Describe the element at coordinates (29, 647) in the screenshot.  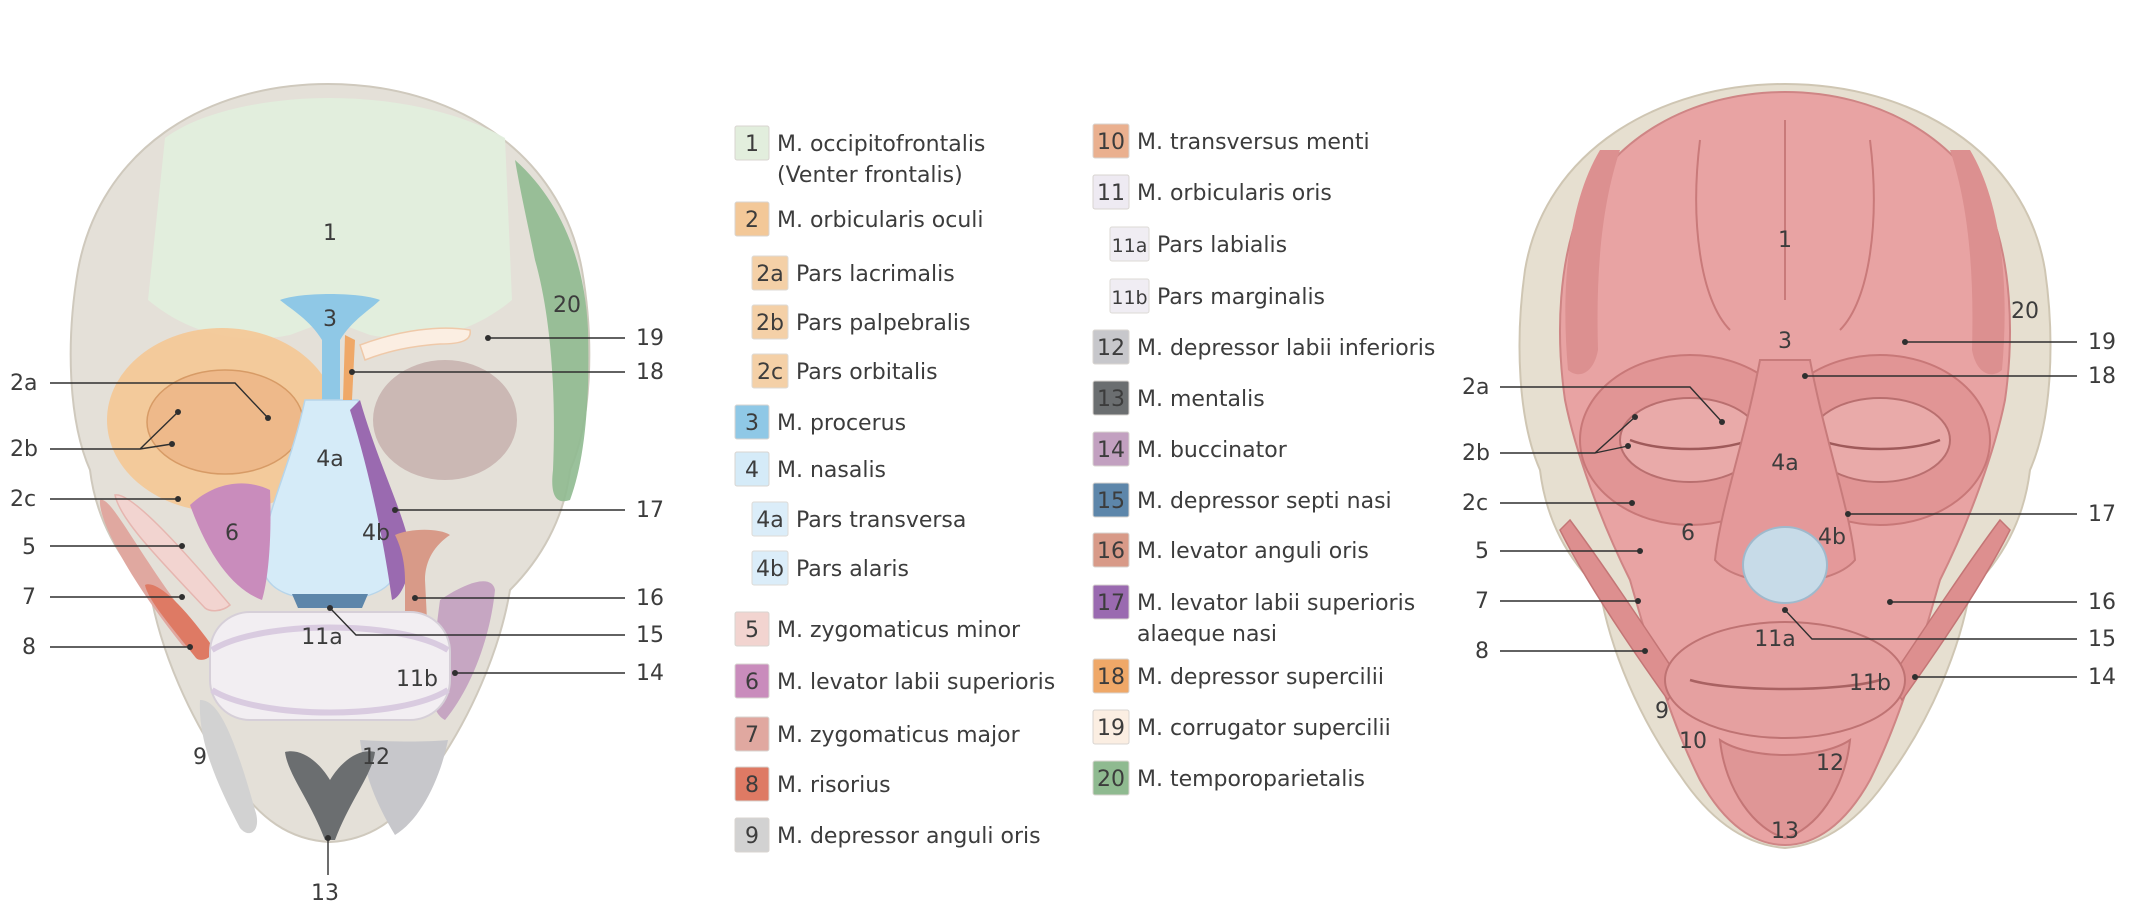
I see `callout-8: 8` at that location.